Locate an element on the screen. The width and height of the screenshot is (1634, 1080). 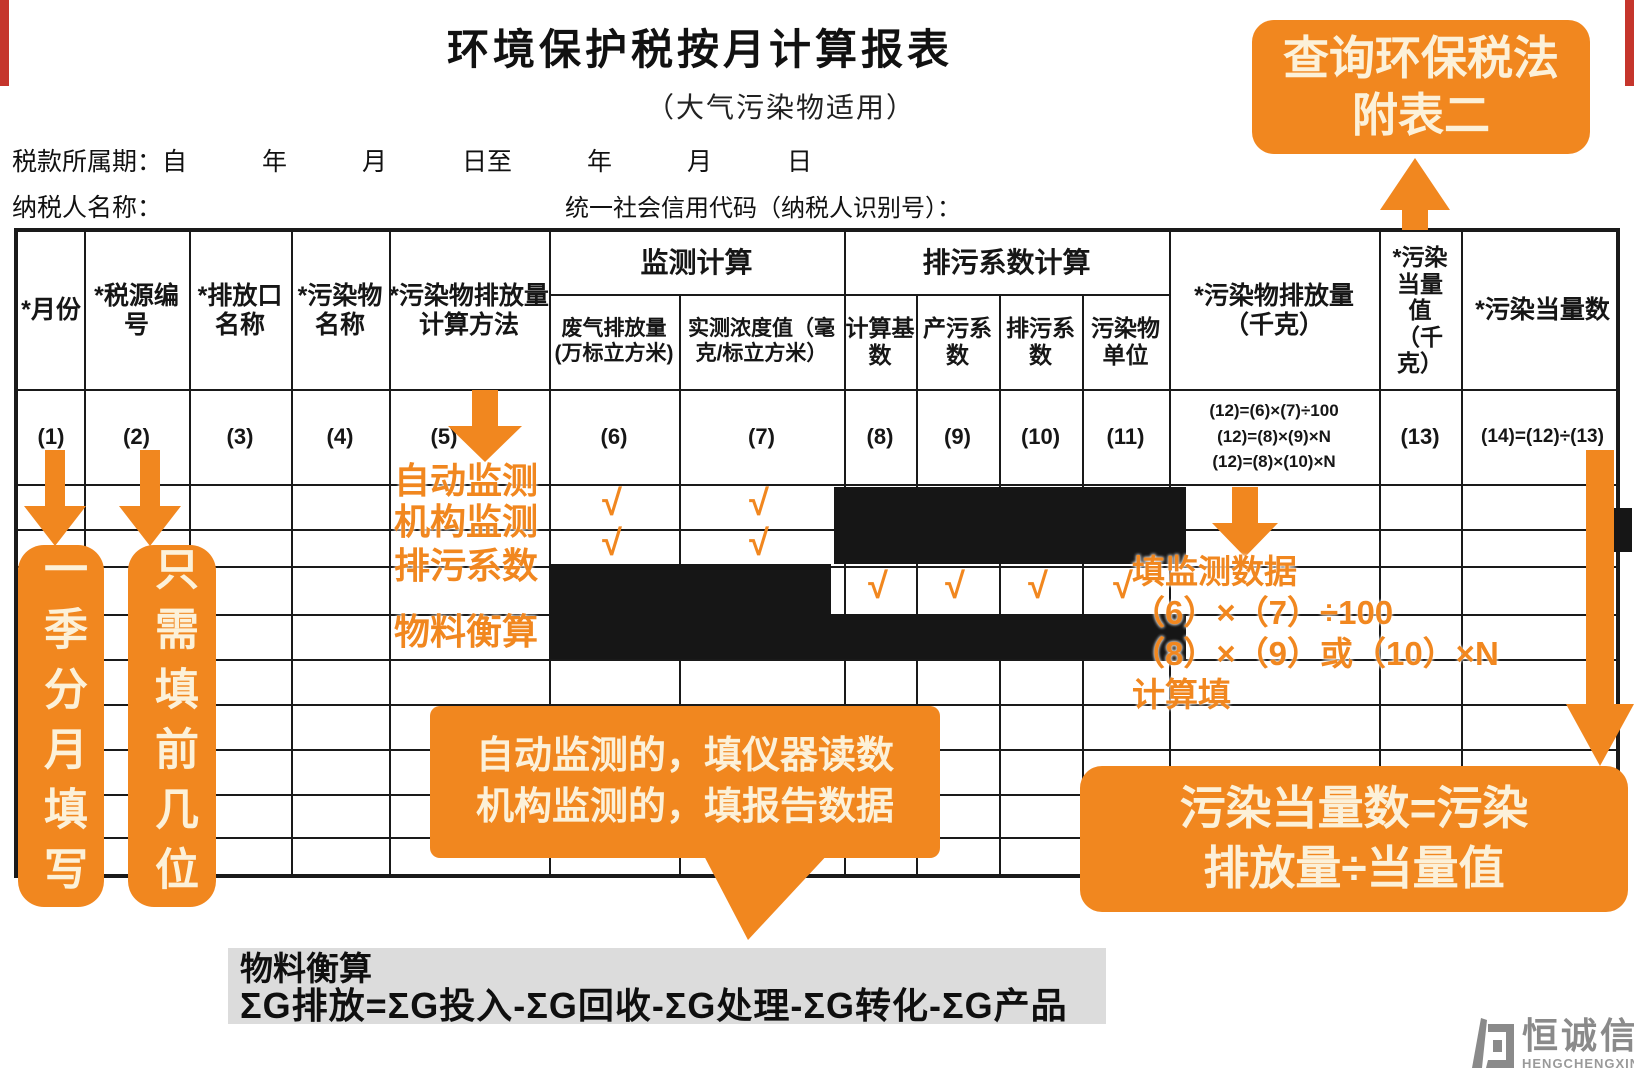
col-num-4: (4) is located at coordinates (340, 436).